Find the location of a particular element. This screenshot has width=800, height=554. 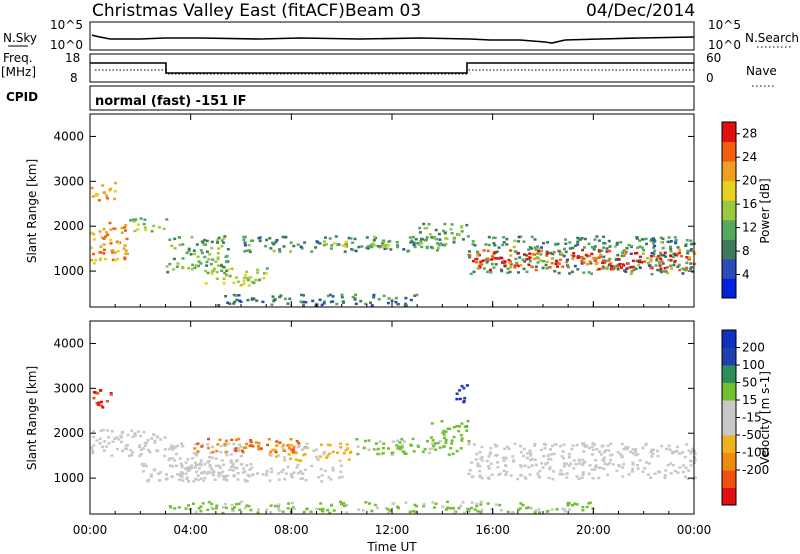

freq-tick-high: 18 is located at coordinates (72, 58).